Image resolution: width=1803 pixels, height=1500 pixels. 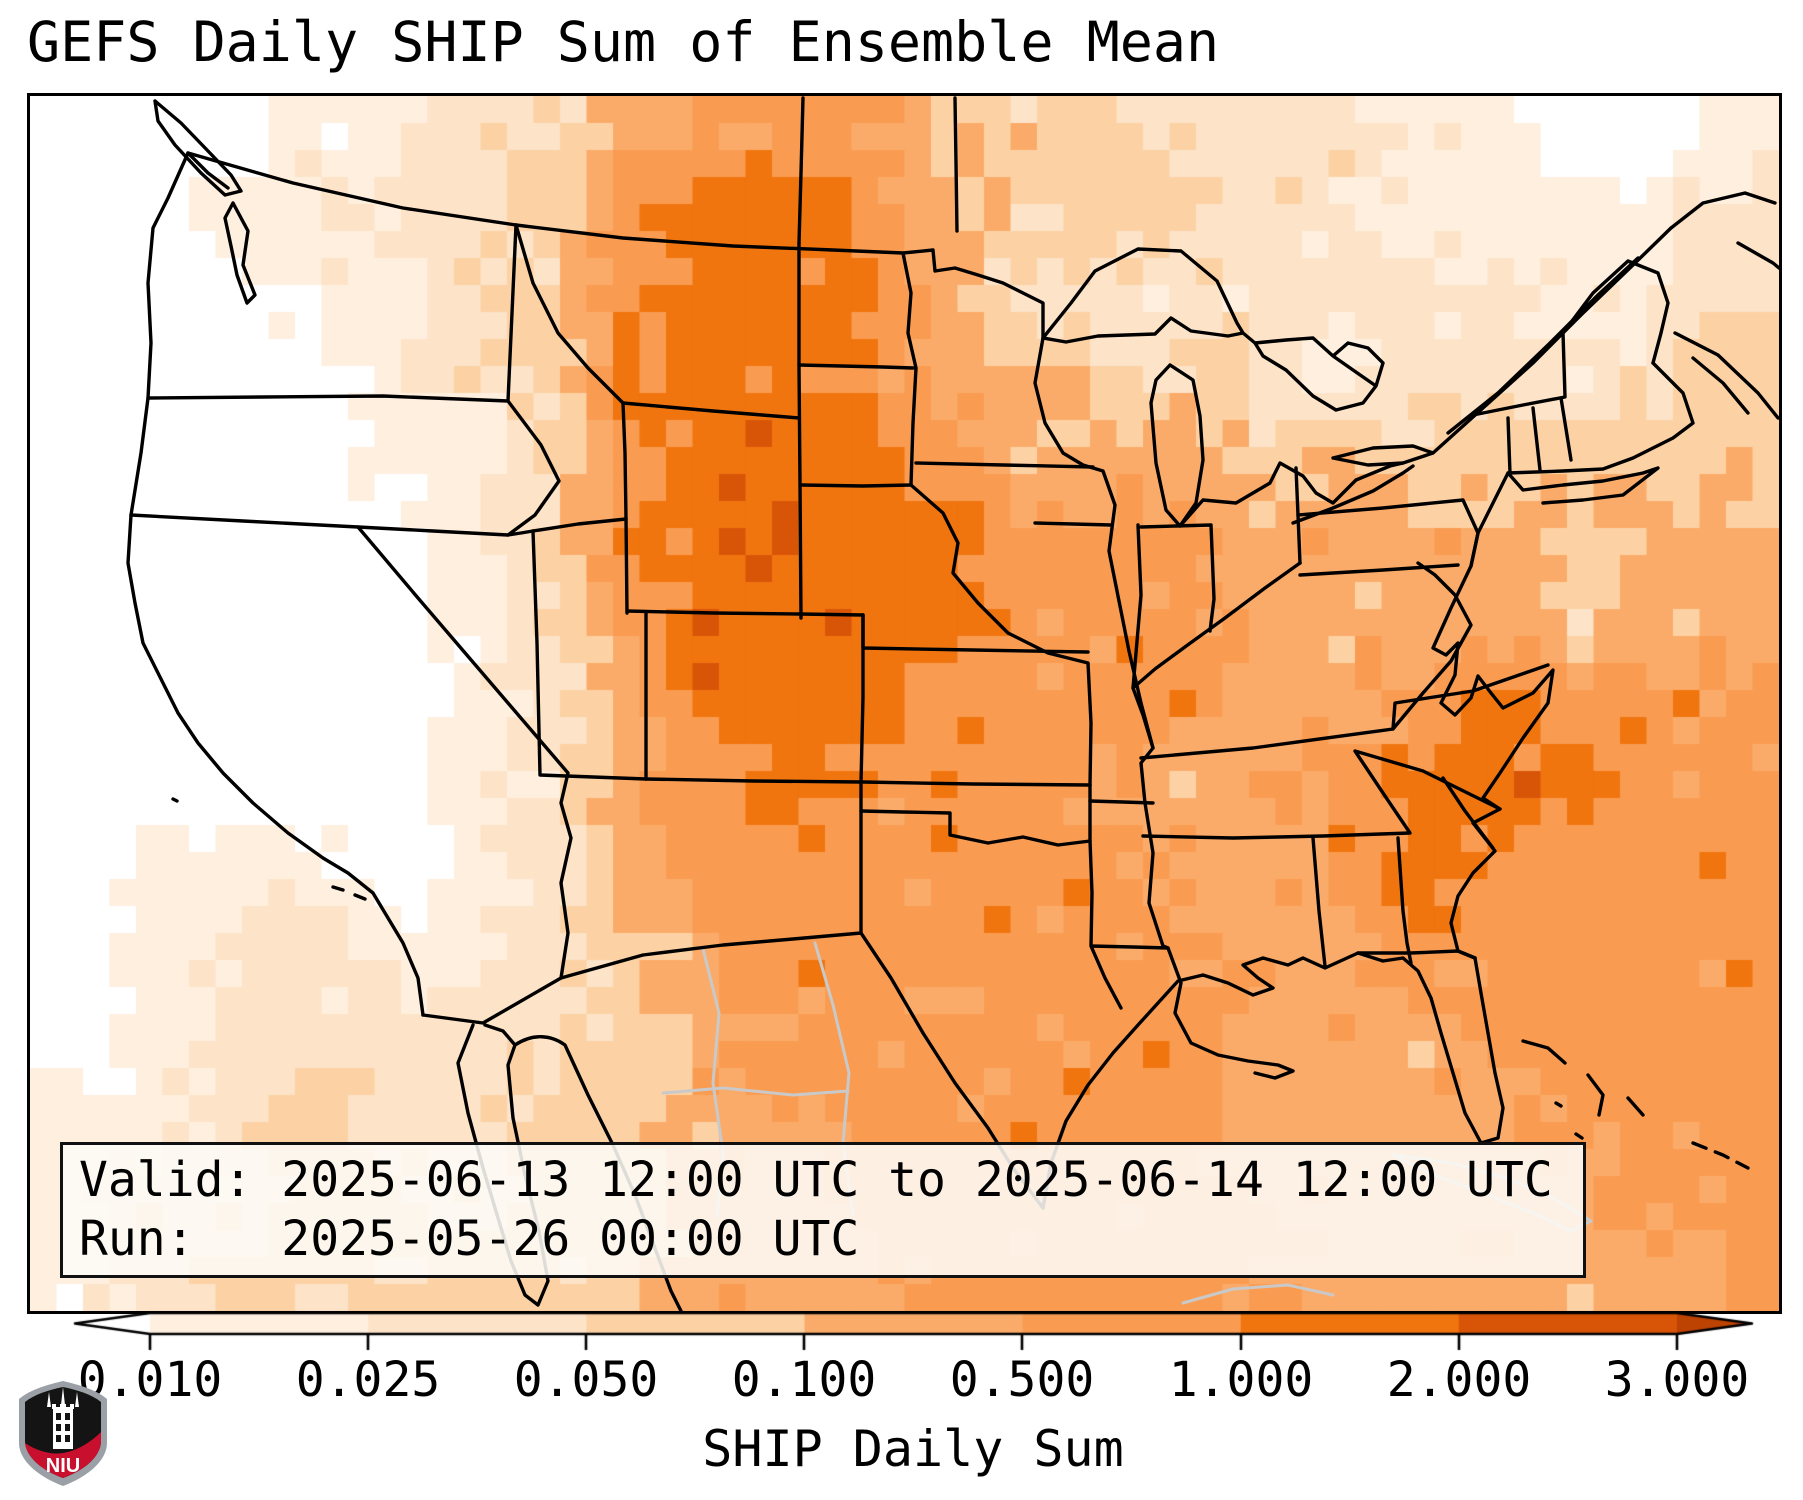 What do you see at coordinates (1022, 1380) in the screenshot?
I see `cbar-tick-4: 0.500` at bounding box center [1022, 1380].